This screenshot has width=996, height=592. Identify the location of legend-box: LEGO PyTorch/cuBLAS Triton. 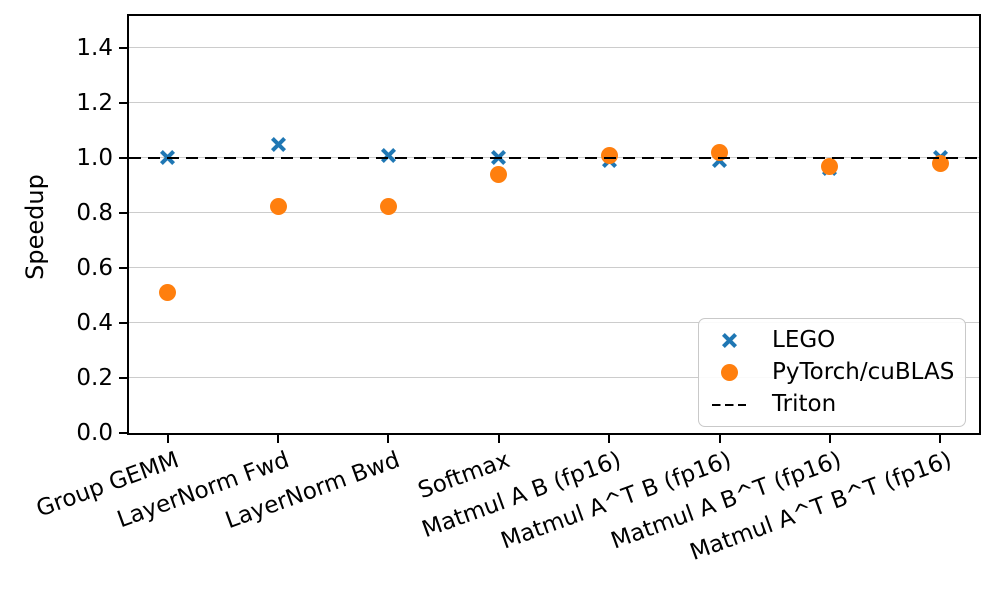
(832, 372).